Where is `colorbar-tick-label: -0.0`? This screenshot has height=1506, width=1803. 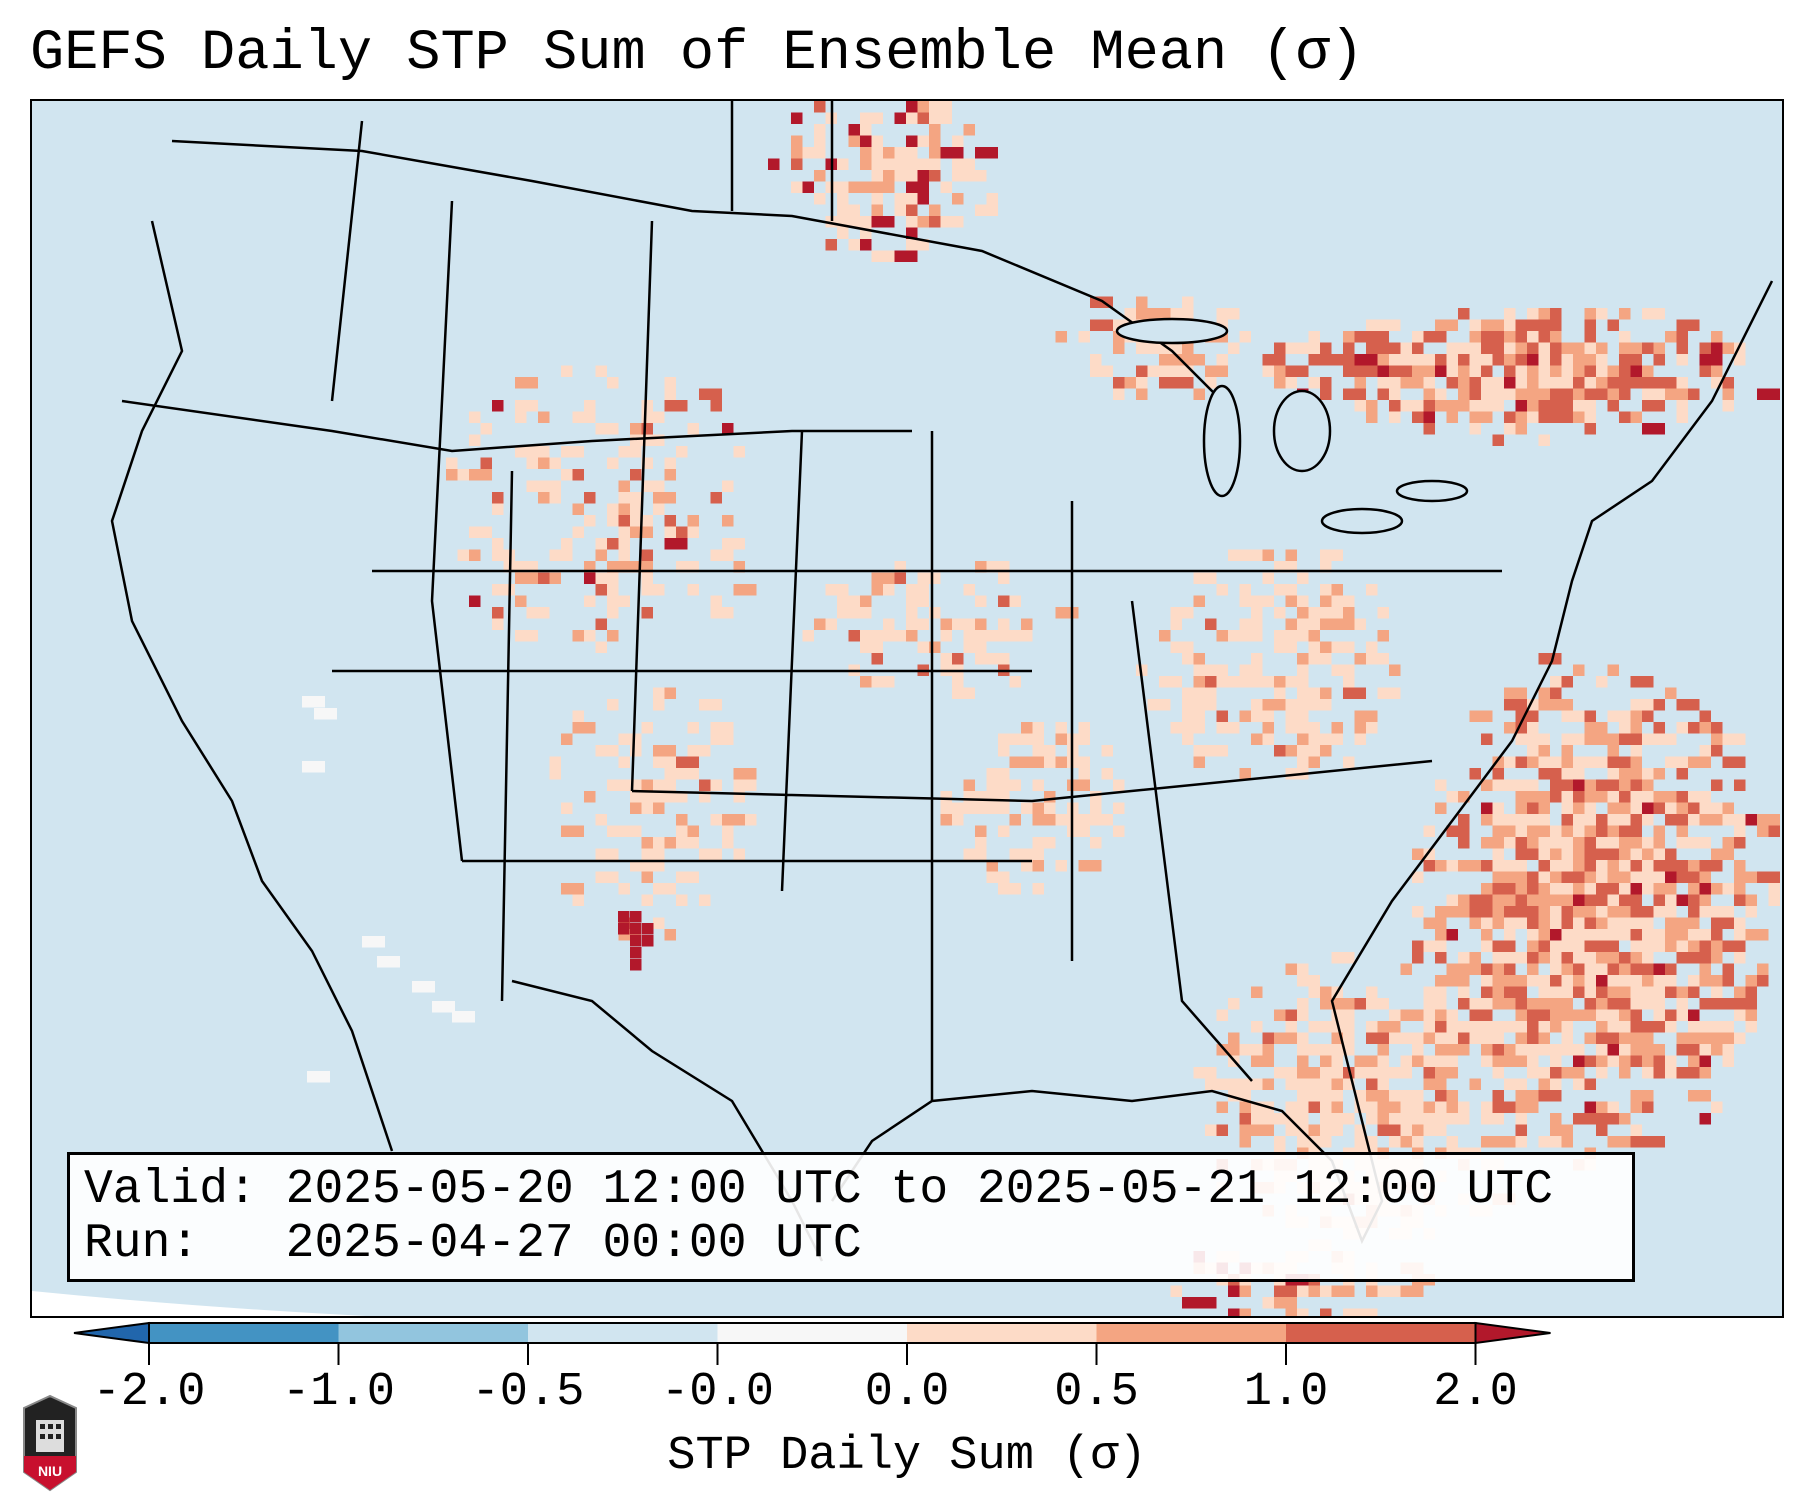 colorbar-tick-label: -0.0 is located at coordinates (717, 1392).